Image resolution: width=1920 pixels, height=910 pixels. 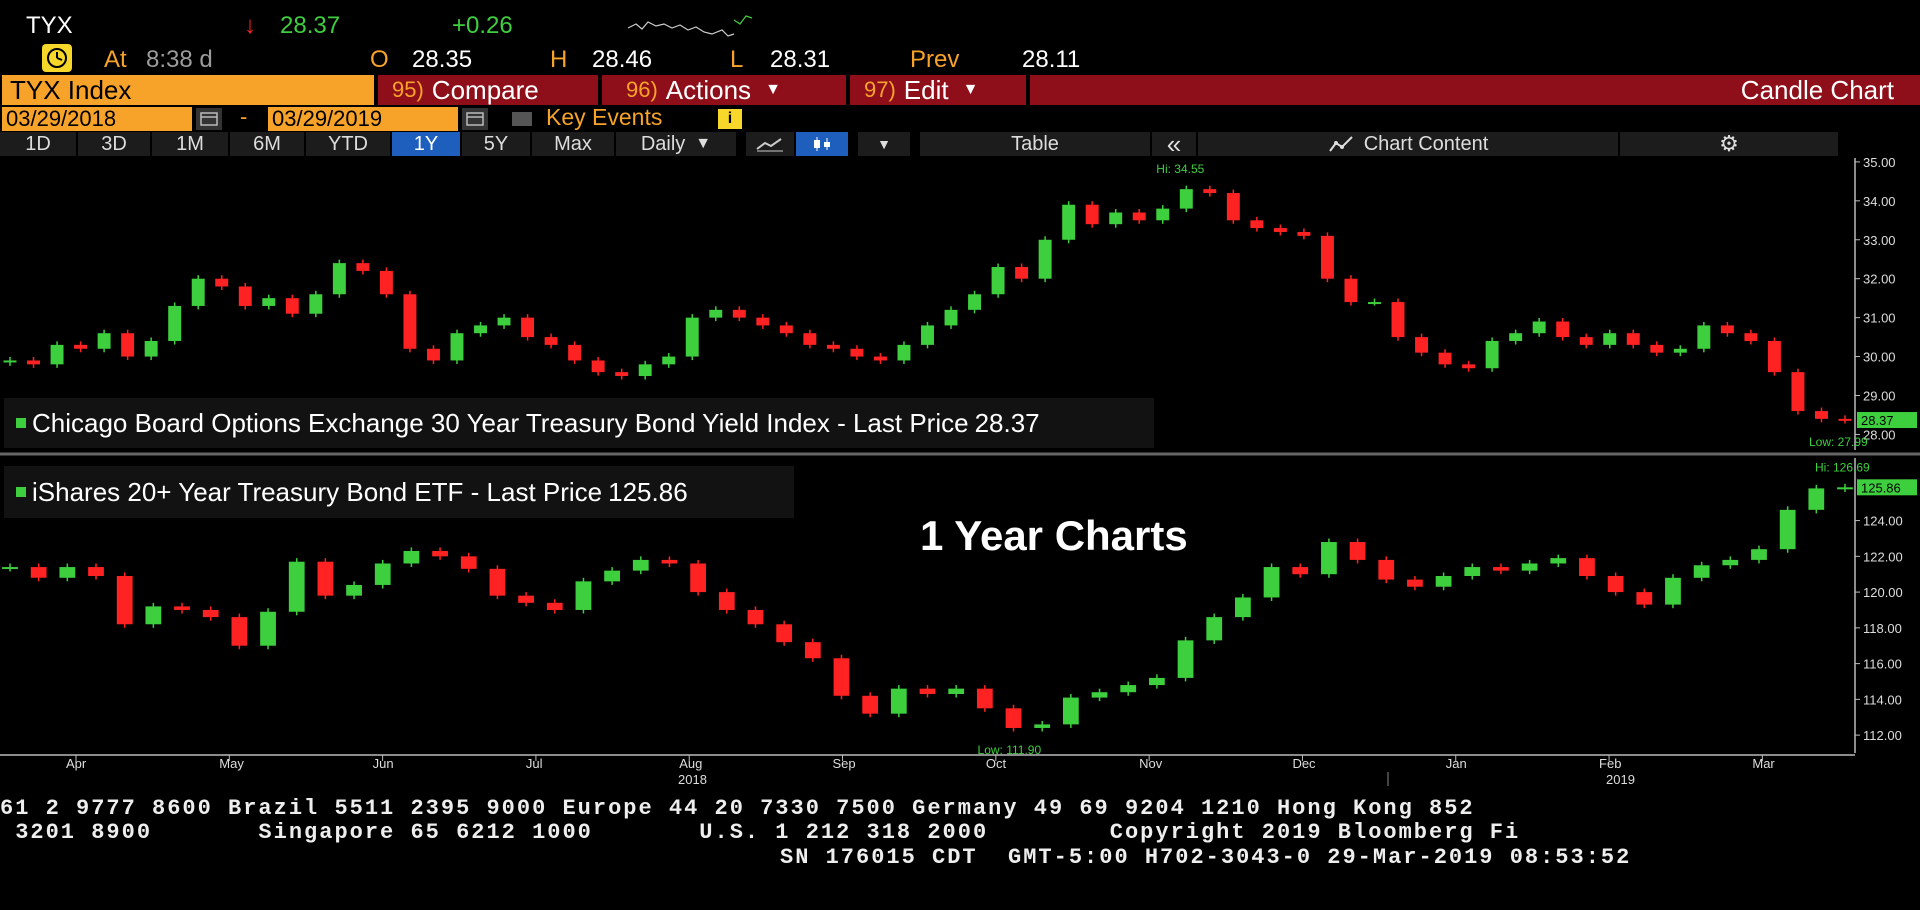 I want to click on key-events-toggle, so click(x=522, y=119).